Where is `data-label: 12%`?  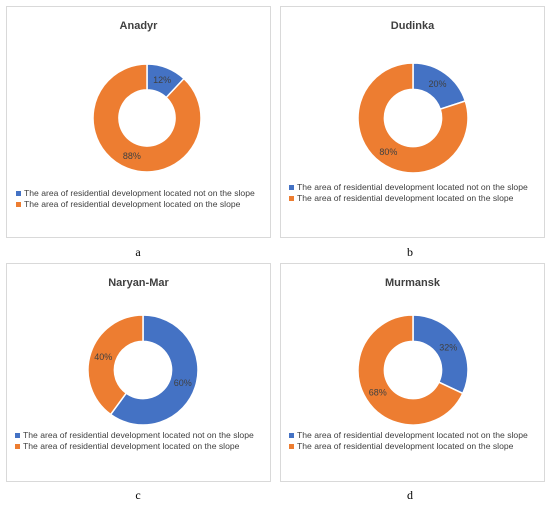
data-label: 12% is located at coordinates (162, 80).